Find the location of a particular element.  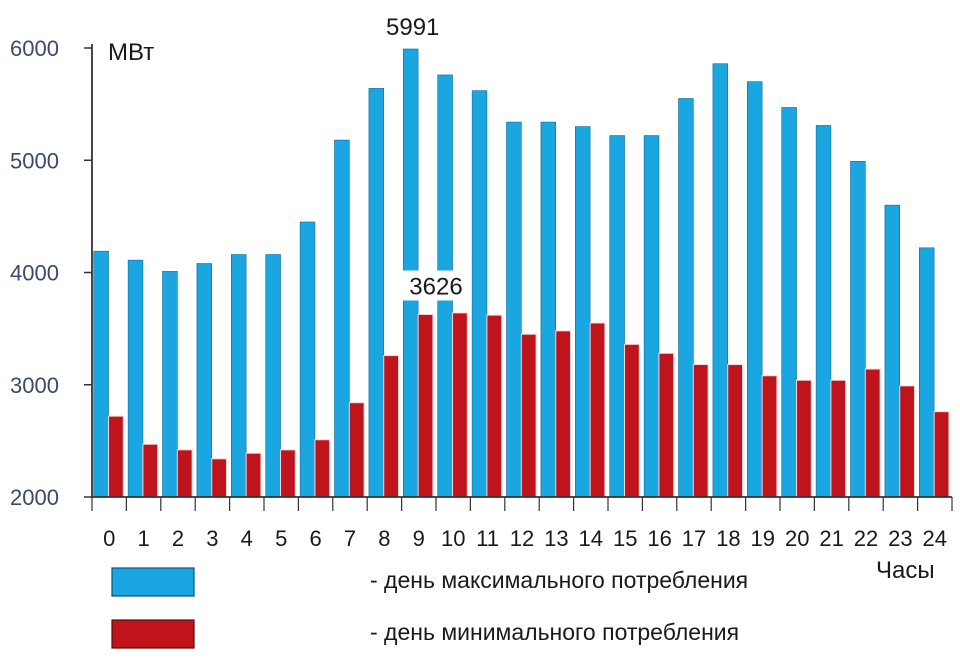

y-tick-label: 5000 is located at coordinates (34, 160).